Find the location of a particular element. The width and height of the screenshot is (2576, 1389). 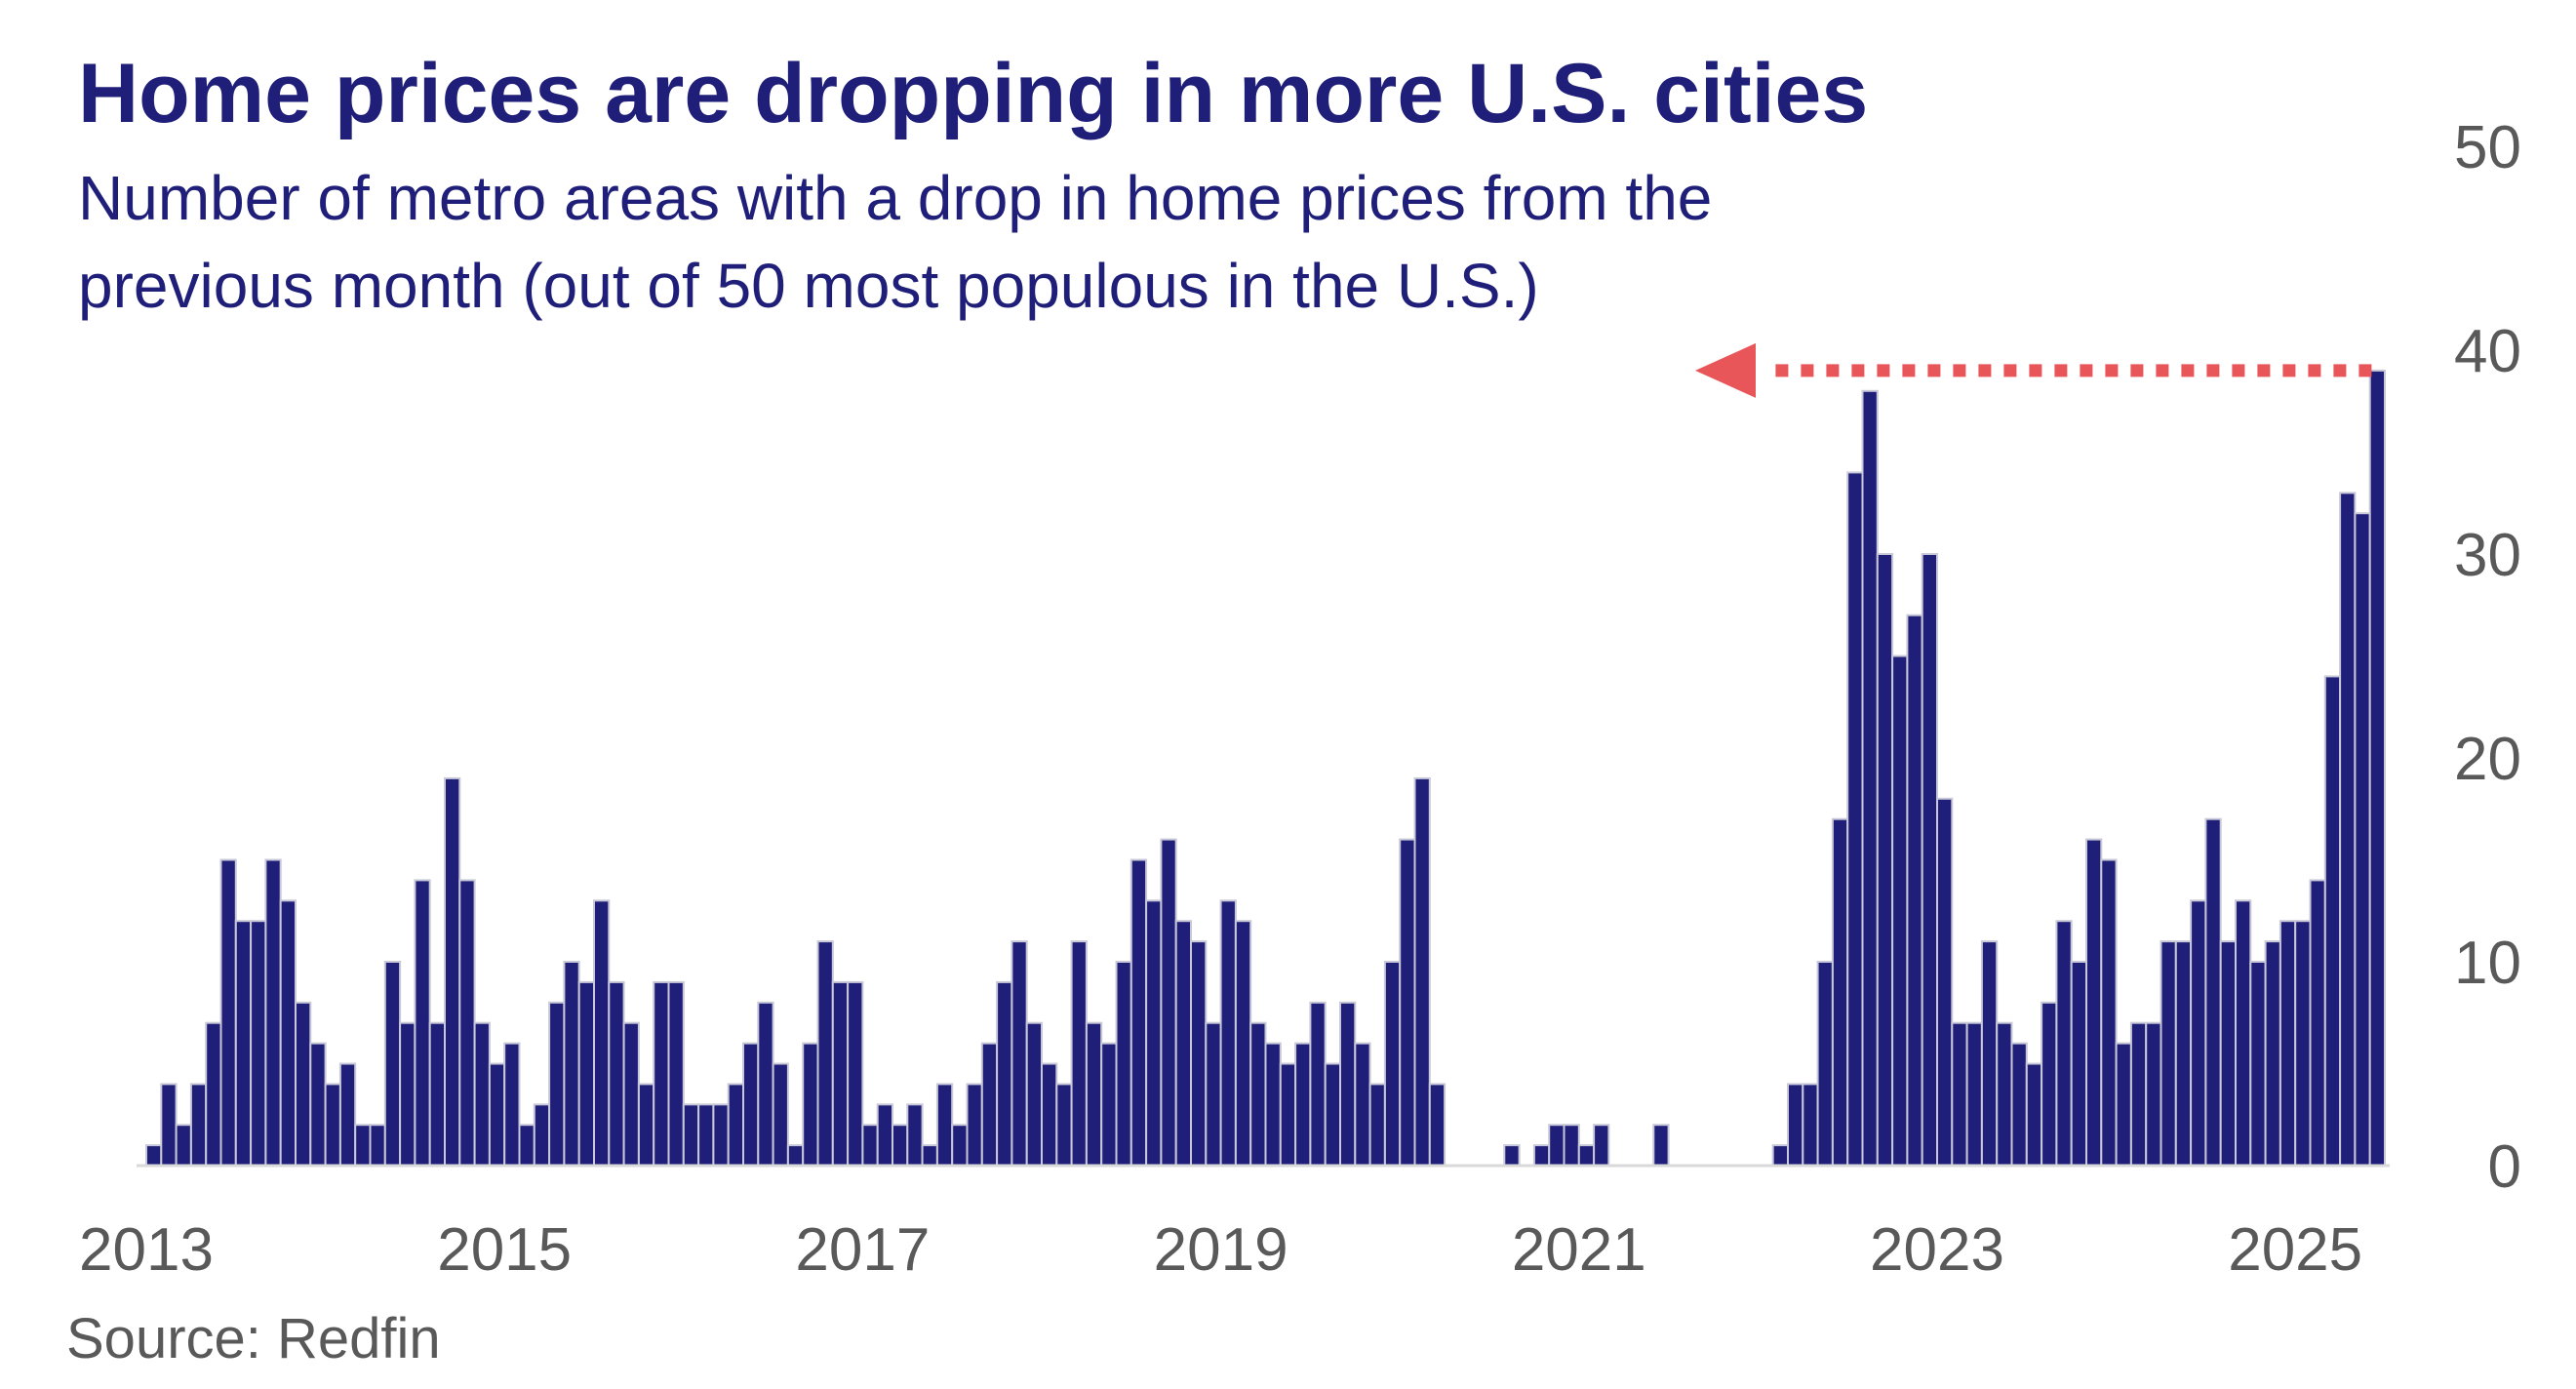

y-tick-label: 10 is located at coordinates (2487, 963).